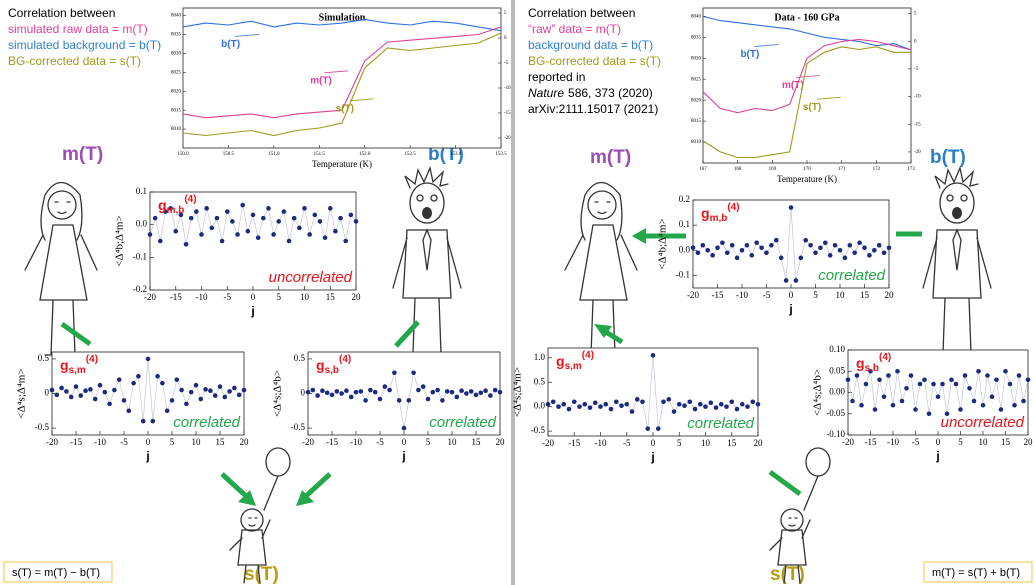 The width and height of the screenshot is (1035, 585). I want to click on y-tick-label: 0.1, so click(141, 191).